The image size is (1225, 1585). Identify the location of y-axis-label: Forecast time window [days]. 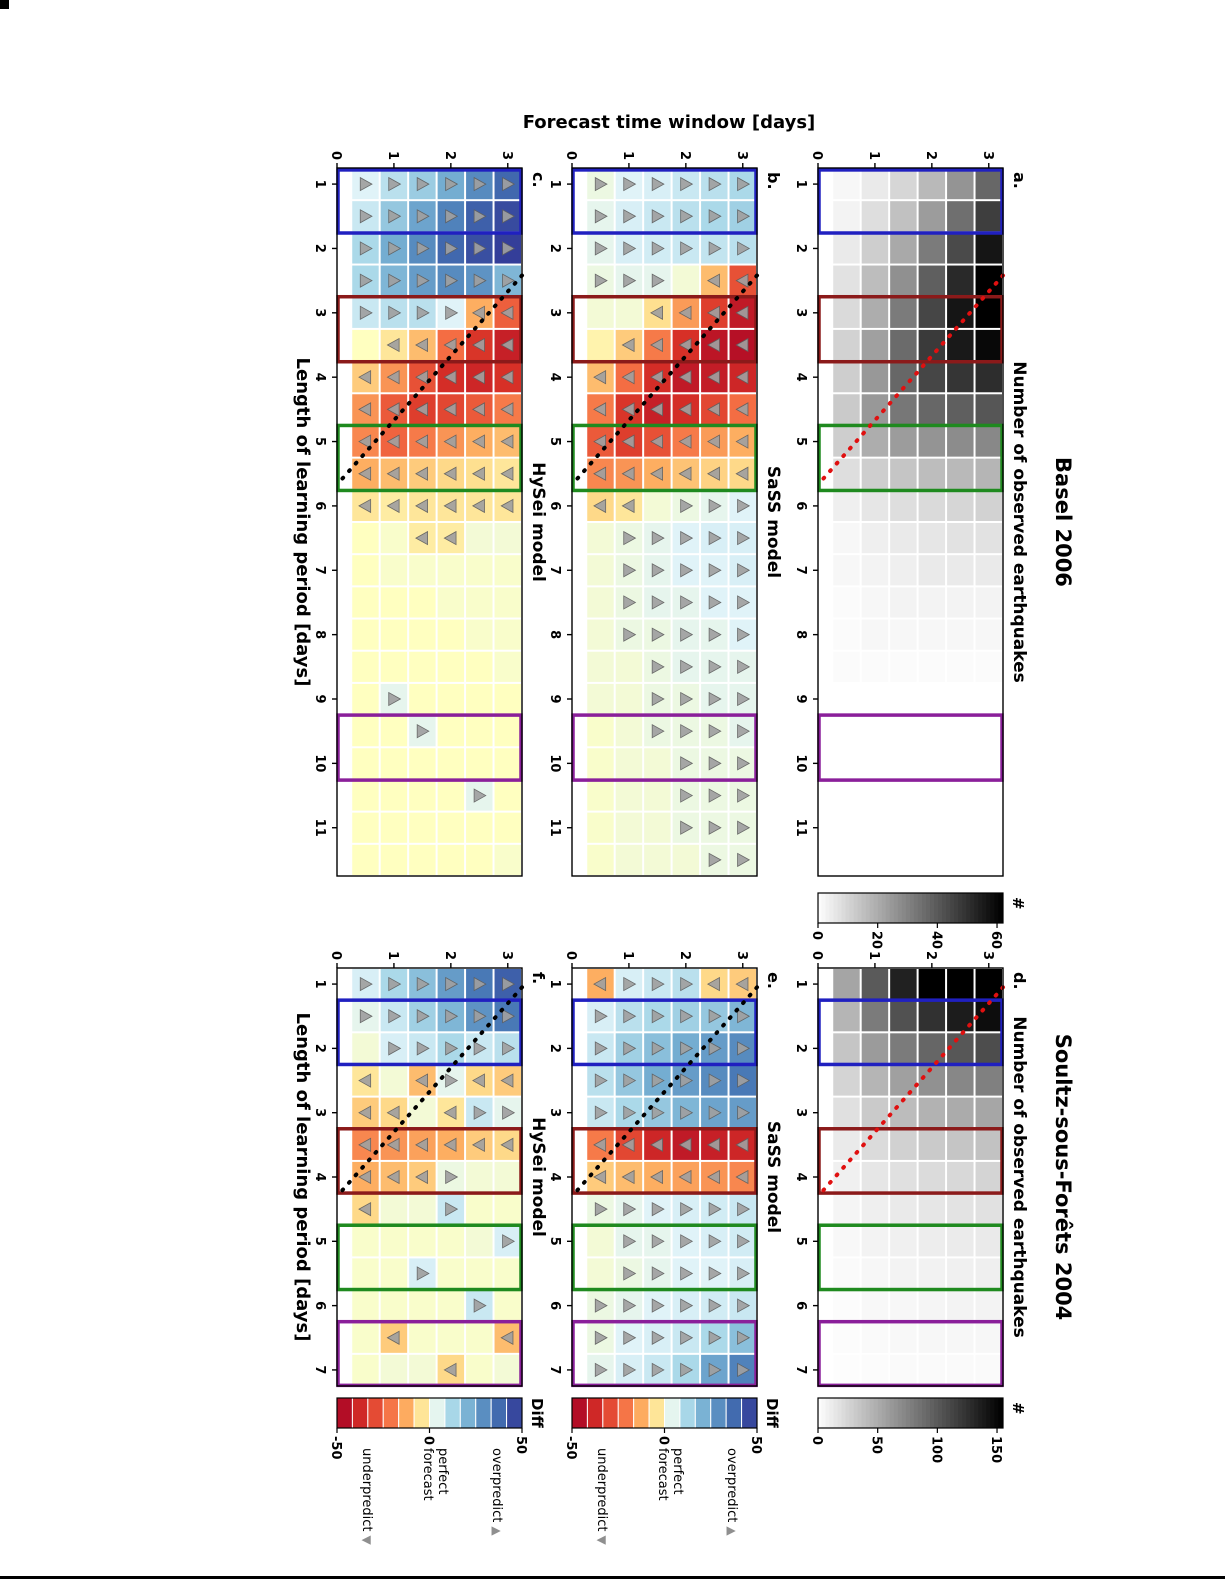
(669, 122).